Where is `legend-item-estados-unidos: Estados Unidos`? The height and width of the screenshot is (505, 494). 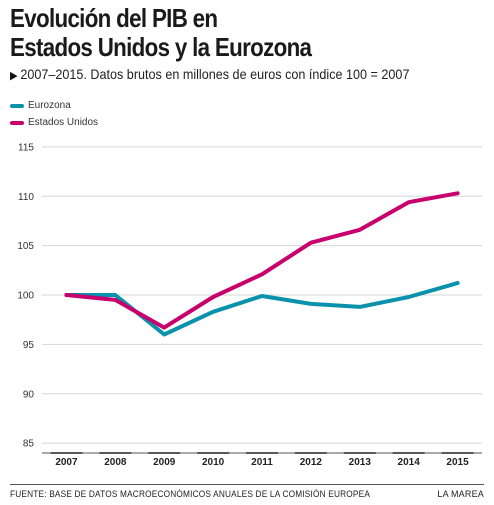 legend-item-estados-unidos: Estados Unidos is located at coordinates (54, 122).